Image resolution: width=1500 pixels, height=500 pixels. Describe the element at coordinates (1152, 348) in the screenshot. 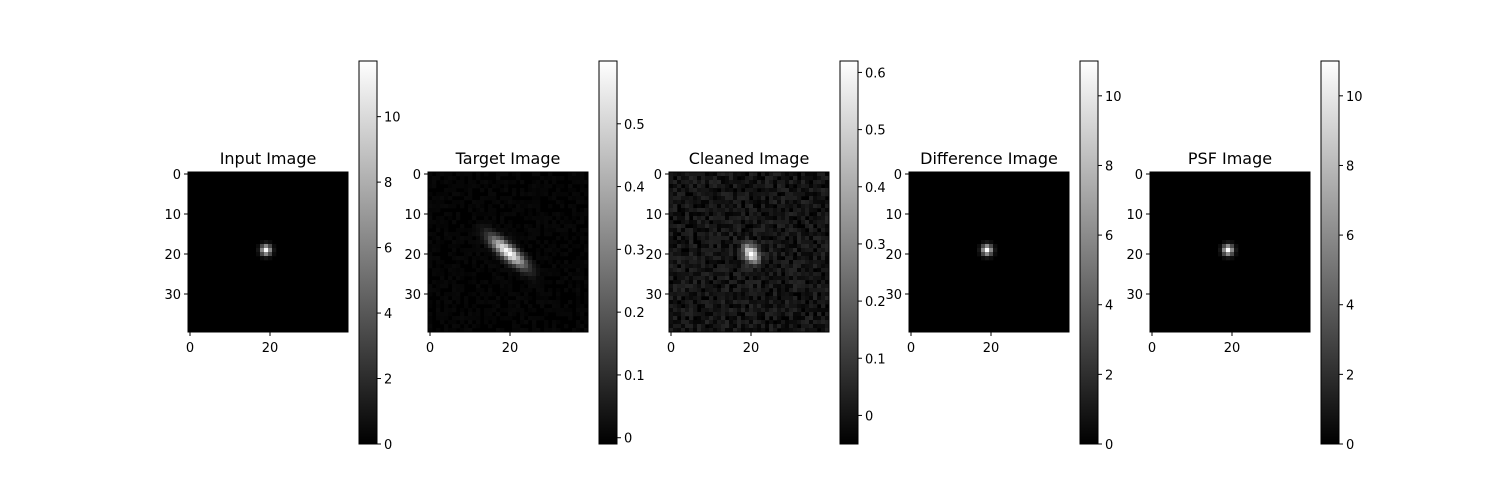

I see `x-tick-label: 0` at that location.